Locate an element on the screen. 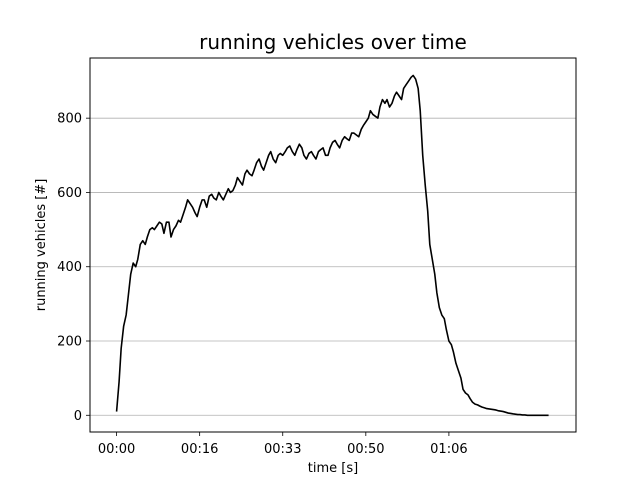 The width and height of the screenshot is (640, 480). y-tick-label: 400 is located at coordinates (69, 267).